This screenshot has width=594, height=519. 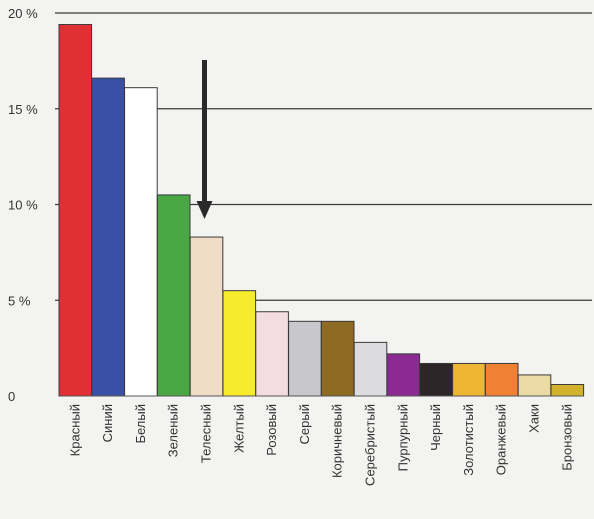 I want to click on x-tick-label: Красный, so click(x=74, y=430).